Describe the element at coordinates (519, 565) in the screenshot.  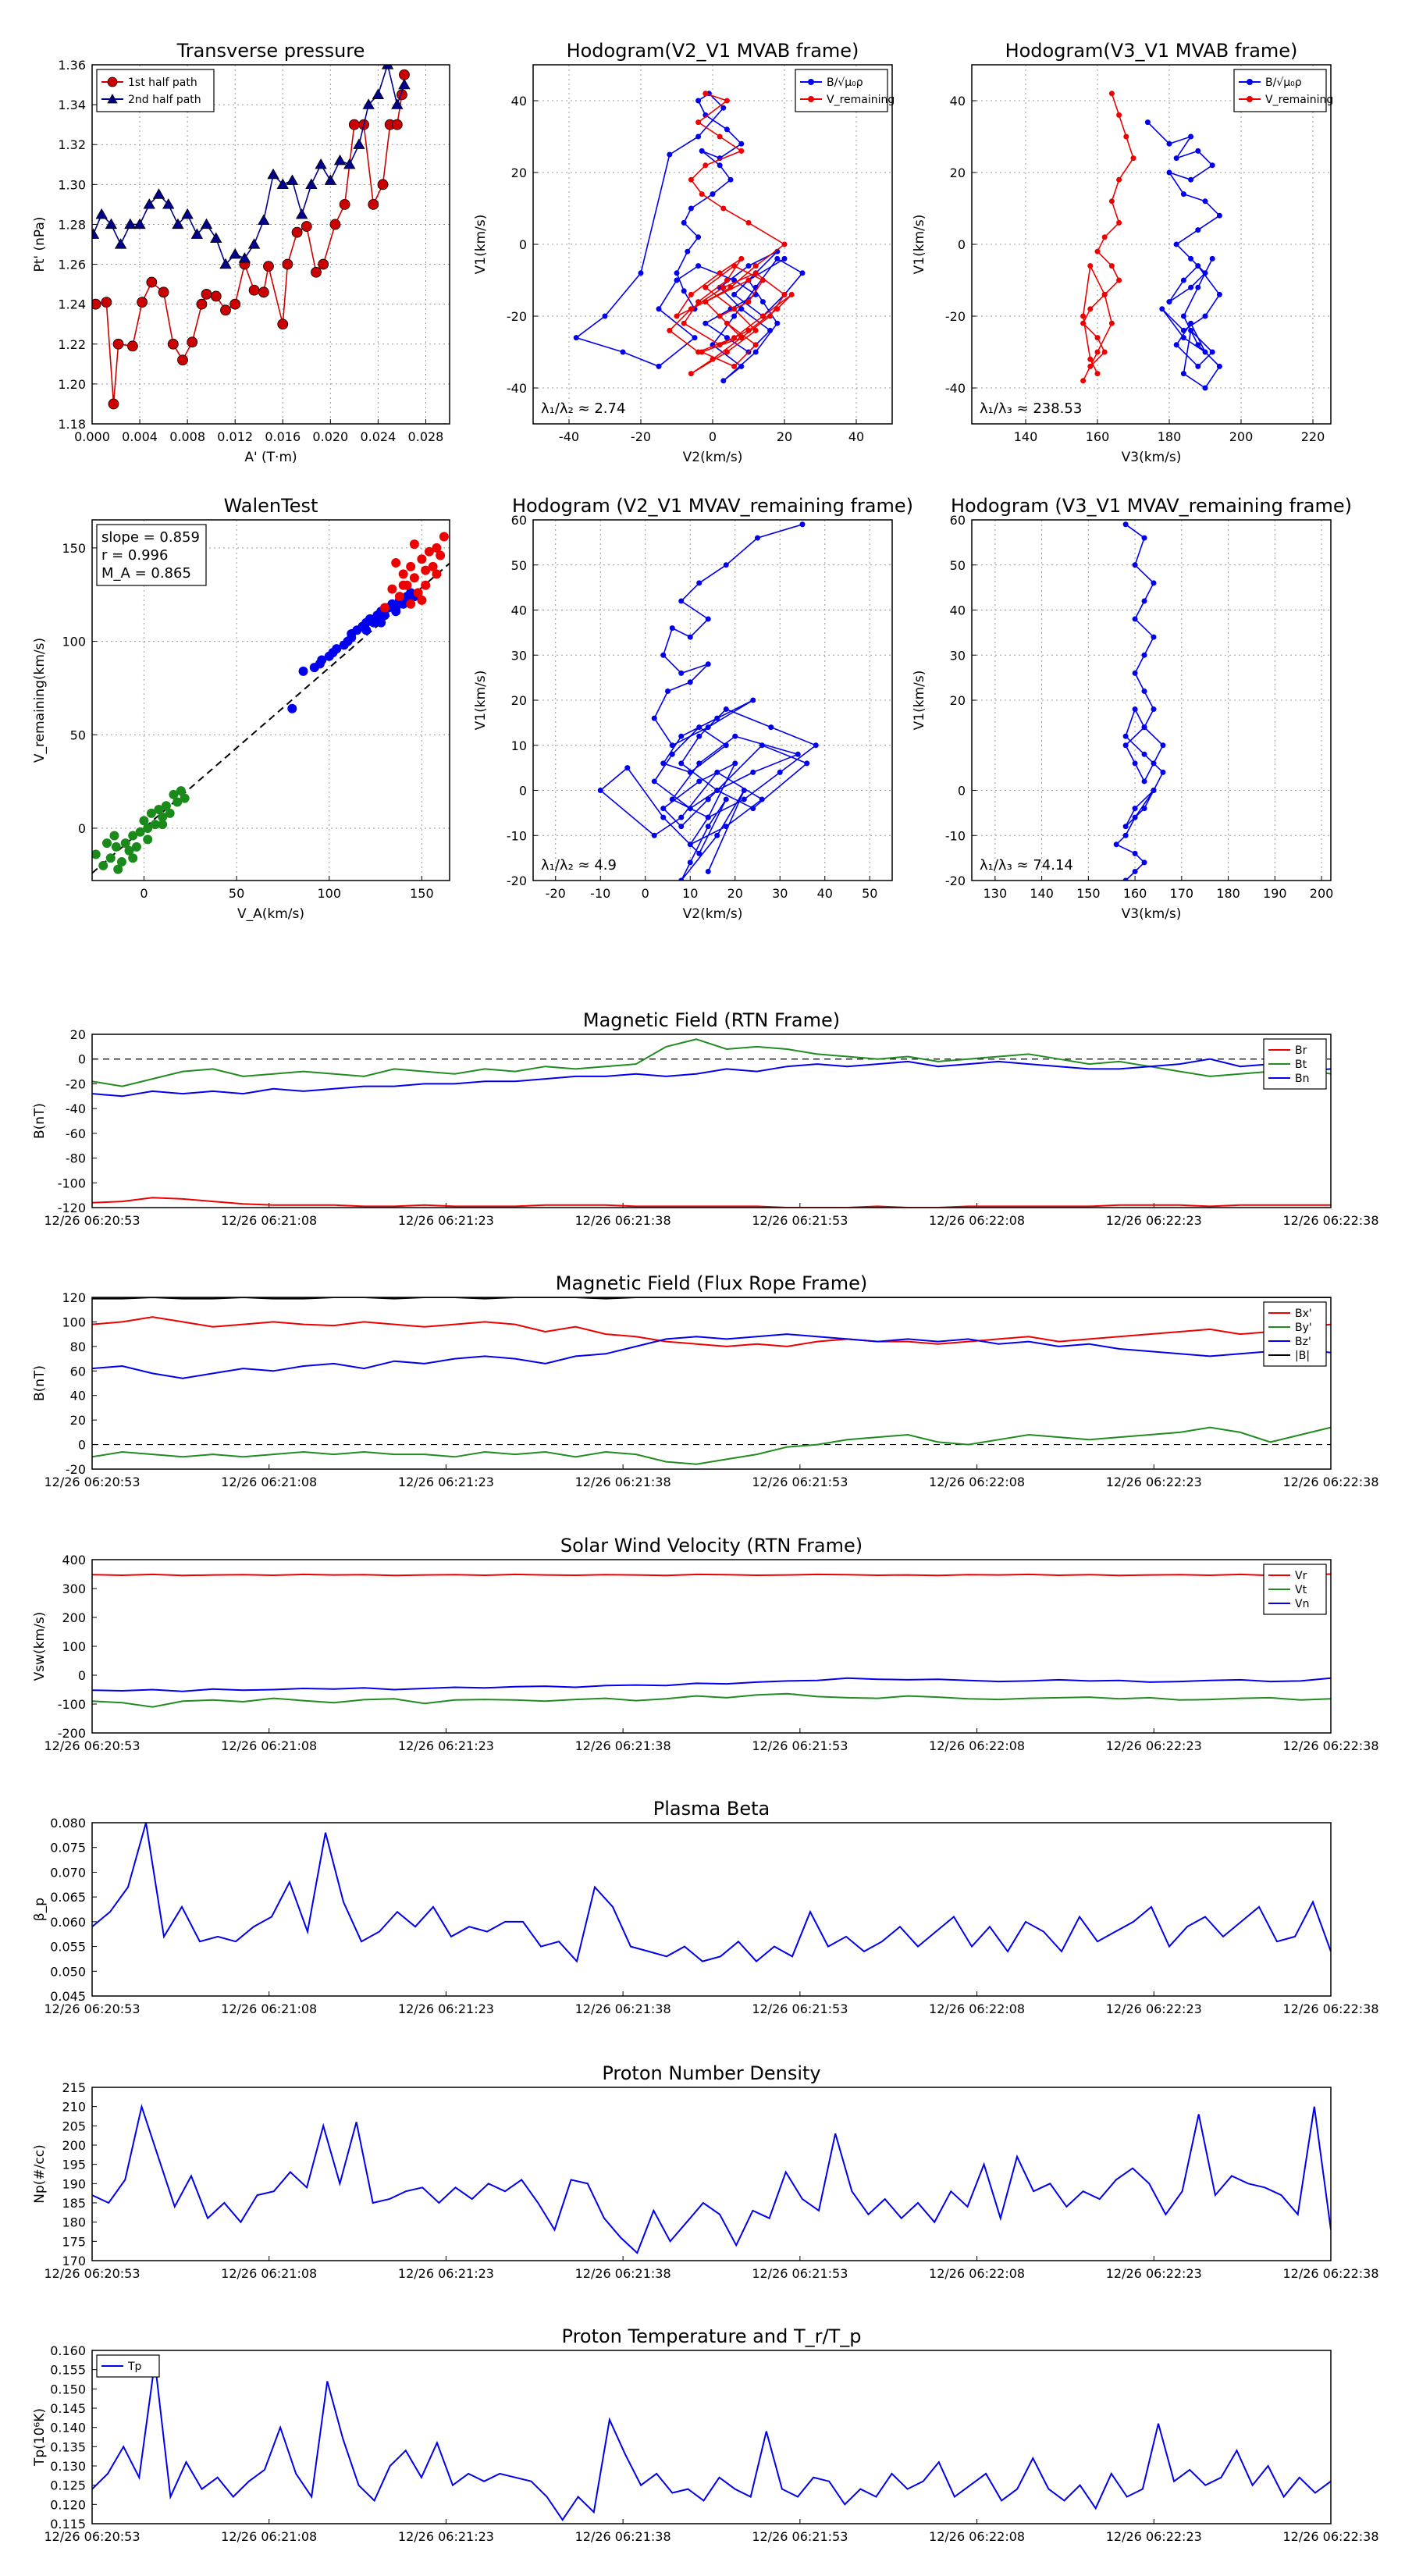
I see `y-tick-label: 50` at that location.